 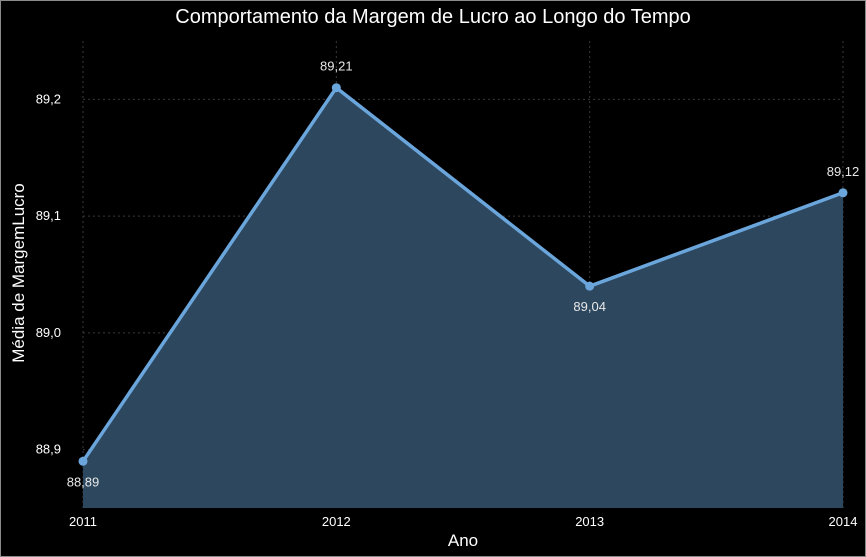 I want to click on y-tick-label: 88,9, so click(x=48, y=449).